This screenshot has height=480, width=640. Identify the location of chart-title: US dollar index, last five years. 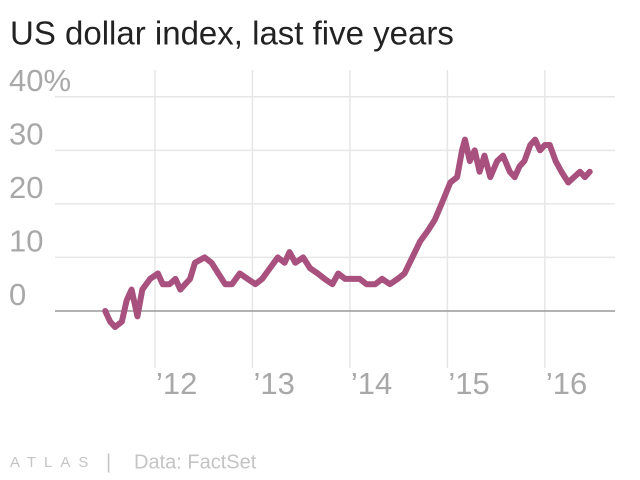
(232, 33).